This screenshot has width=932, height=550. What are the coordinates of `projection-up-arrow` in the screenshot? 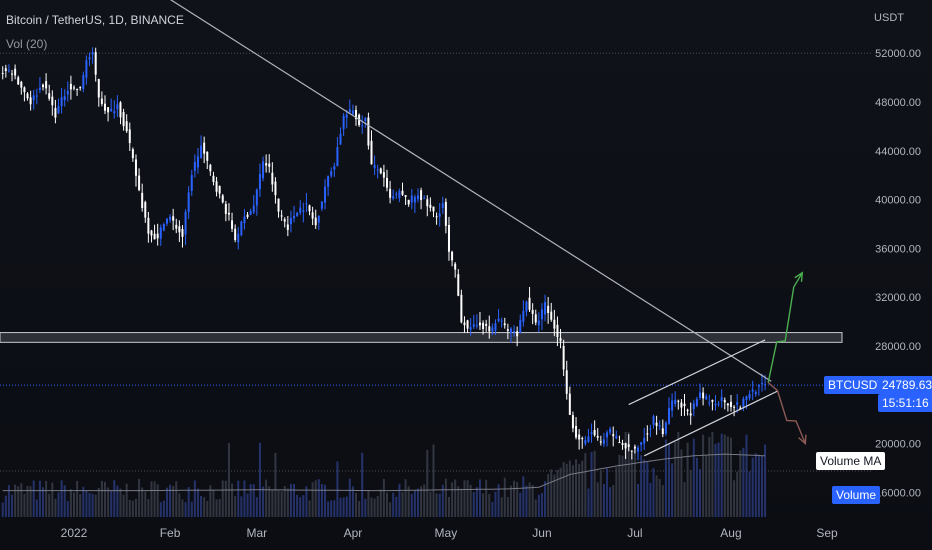 It's located at (785, 327).